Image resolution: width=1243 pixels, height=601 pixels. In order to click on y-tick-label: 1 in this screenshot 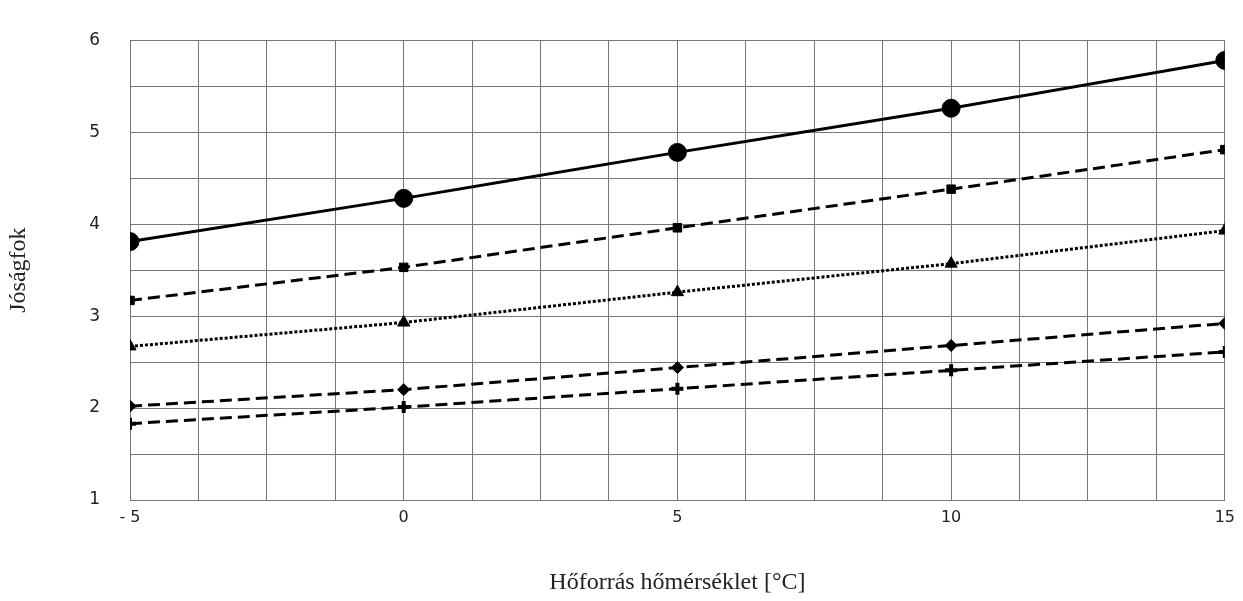, I will do `click(94, 498)`.